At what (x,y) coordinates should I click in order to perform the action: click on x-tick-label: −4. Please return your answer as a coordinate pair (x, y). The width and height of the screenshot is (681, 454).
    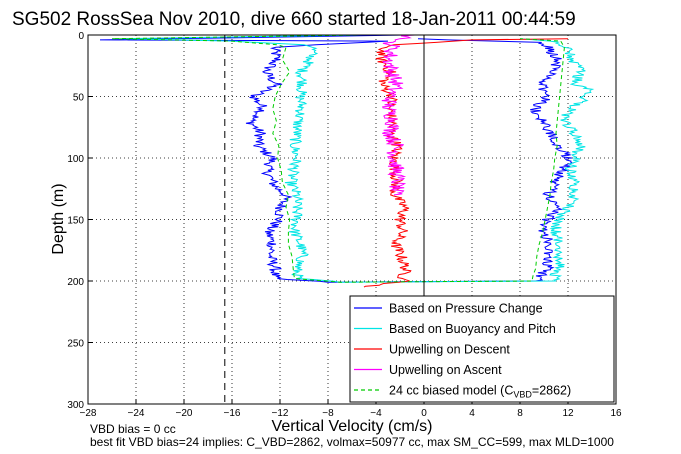
    Looking at the image, I should click on (376, 413).